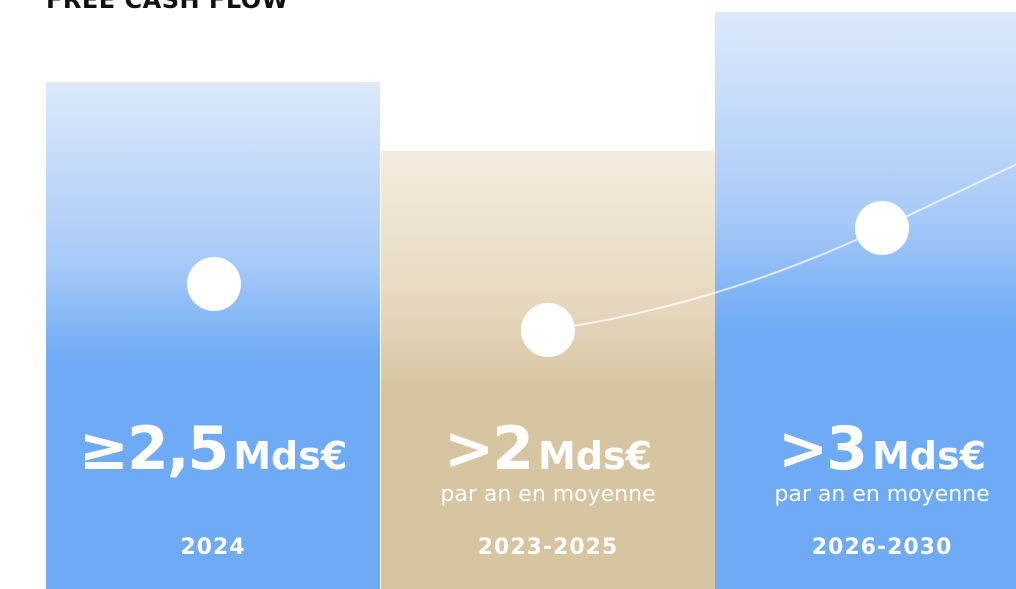 This screenshot has width=1016, height=589. I want to click on value: ≥2,5 Mds€, so click(213, 449).